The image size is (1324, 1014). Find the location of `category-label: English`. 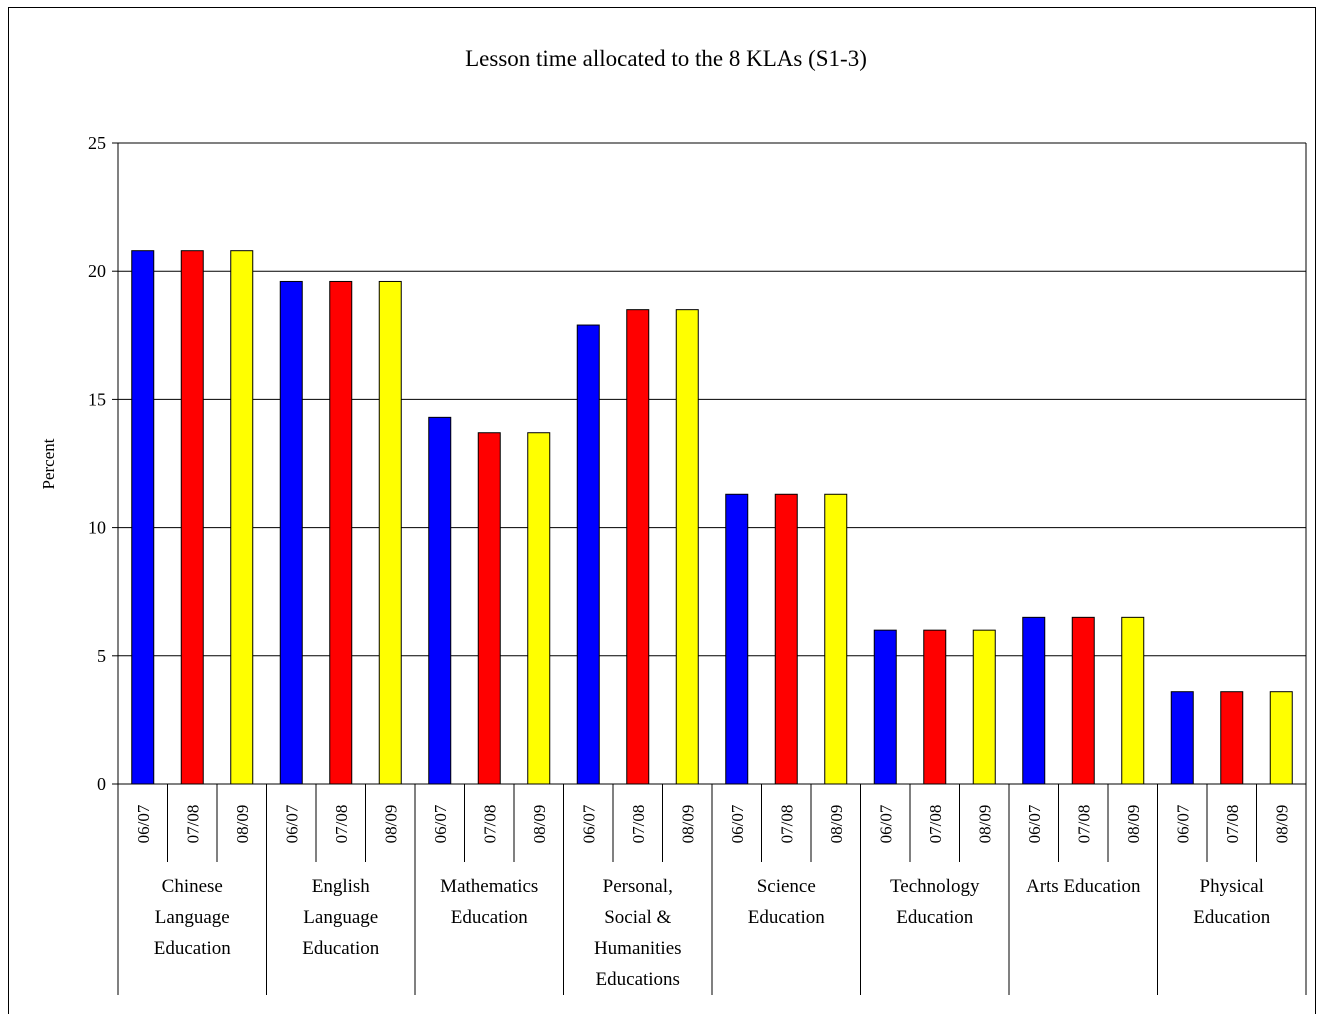

category-label: English is located at coordinates (341, 886).